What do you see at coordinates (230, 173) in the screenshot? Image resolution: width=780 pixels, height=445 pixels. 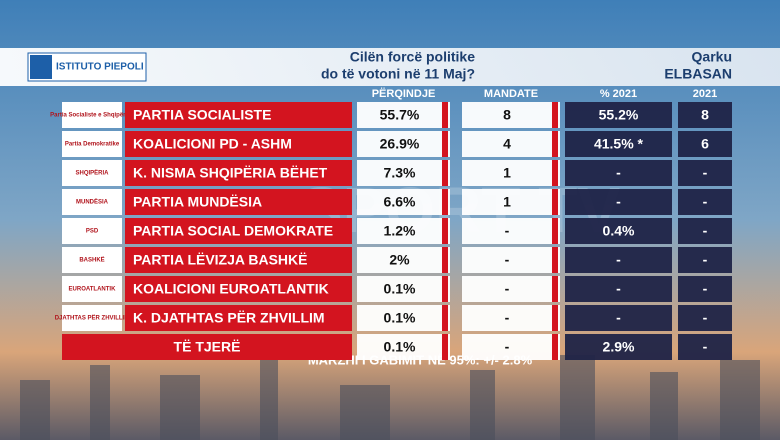 I see `party-name: K. NISMA SHQIPËRIA BËHET` at bounding box center [230, 173].